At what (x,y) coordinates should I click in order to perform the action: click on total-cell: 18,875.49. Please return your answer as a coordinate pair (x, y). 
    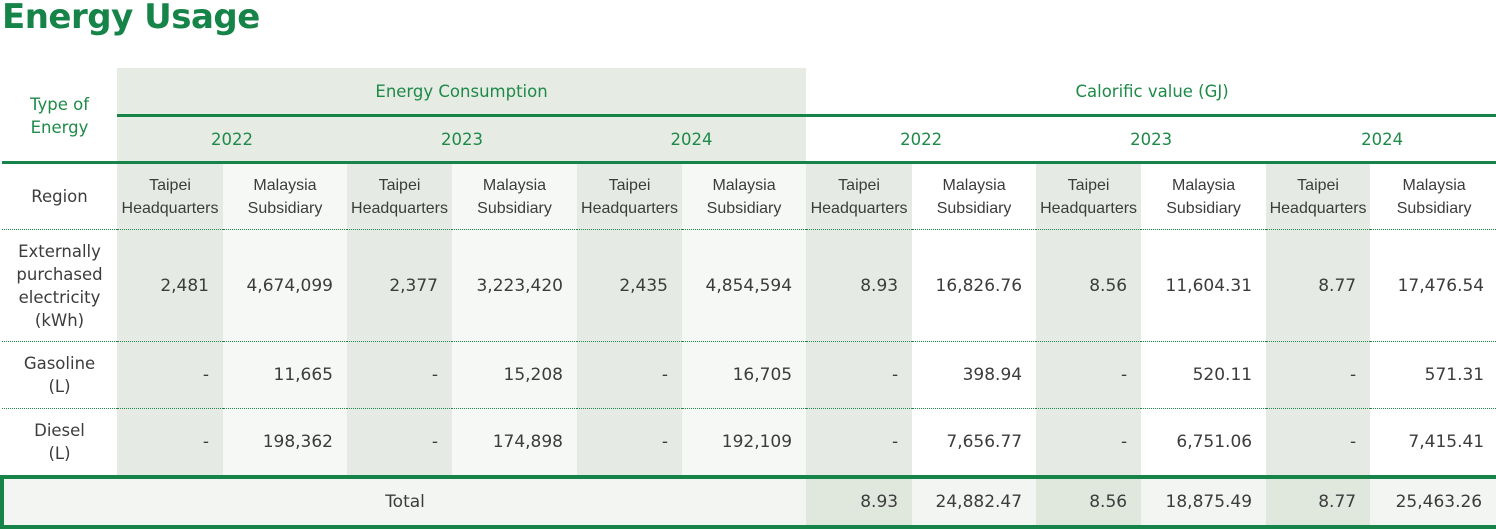
    Looking at the image, I should click on (1204, 502).